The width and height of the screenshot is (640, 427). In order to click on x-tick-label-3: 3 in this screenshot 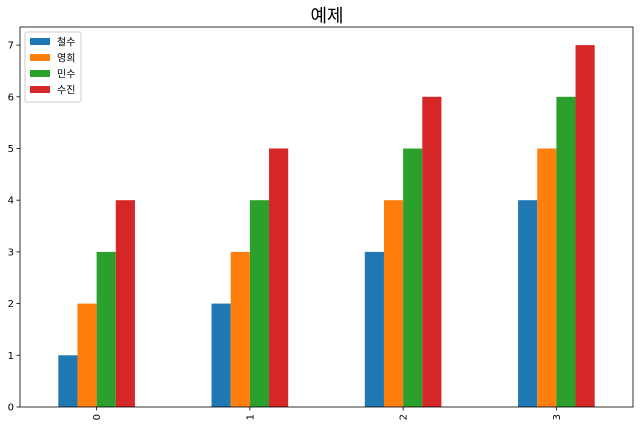, I will do `click(557, 417)`.